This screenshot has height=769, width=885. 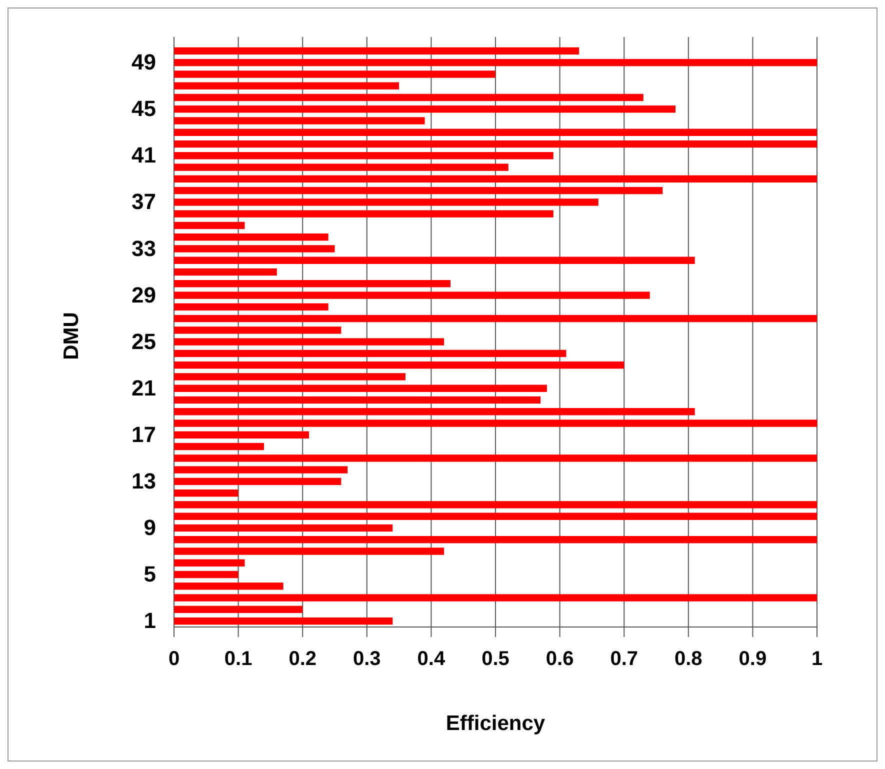 What do you see at coordinates (688, 659) in the screenshot?
I see `x-tick-label: 0.8` at bounding box center [688, 659].